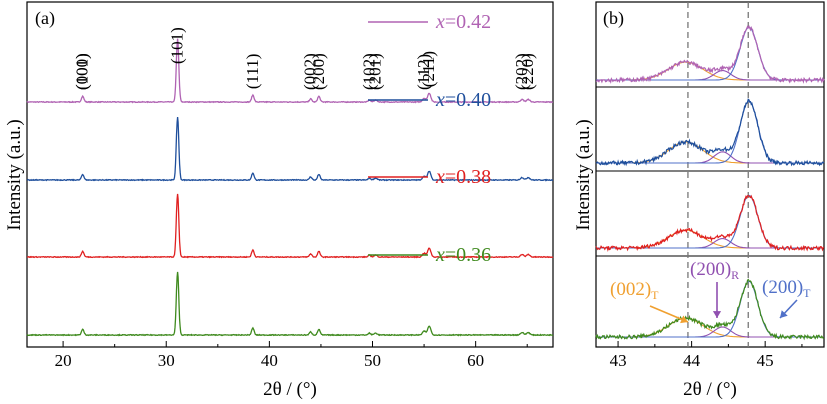 The image size is (827, 404). What do you see at coordinates (423, 72) in the screenshot?
I see `peak-label: (112)` at bounding box center [423, 72].